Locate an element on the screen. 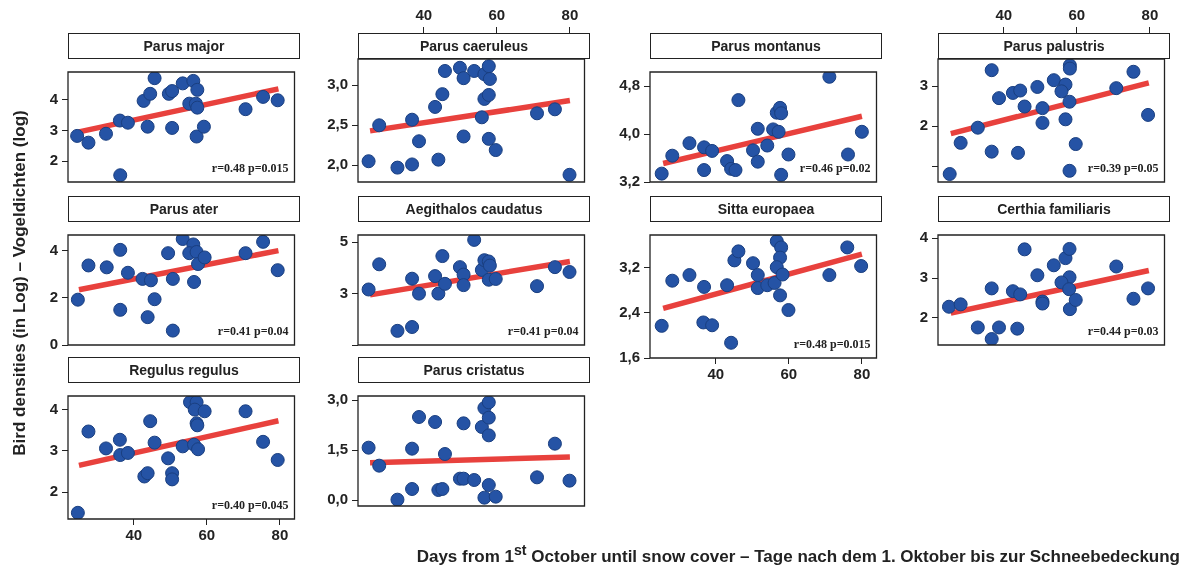  chart-title: Parus cristatus is located at coordinates (474, 370).